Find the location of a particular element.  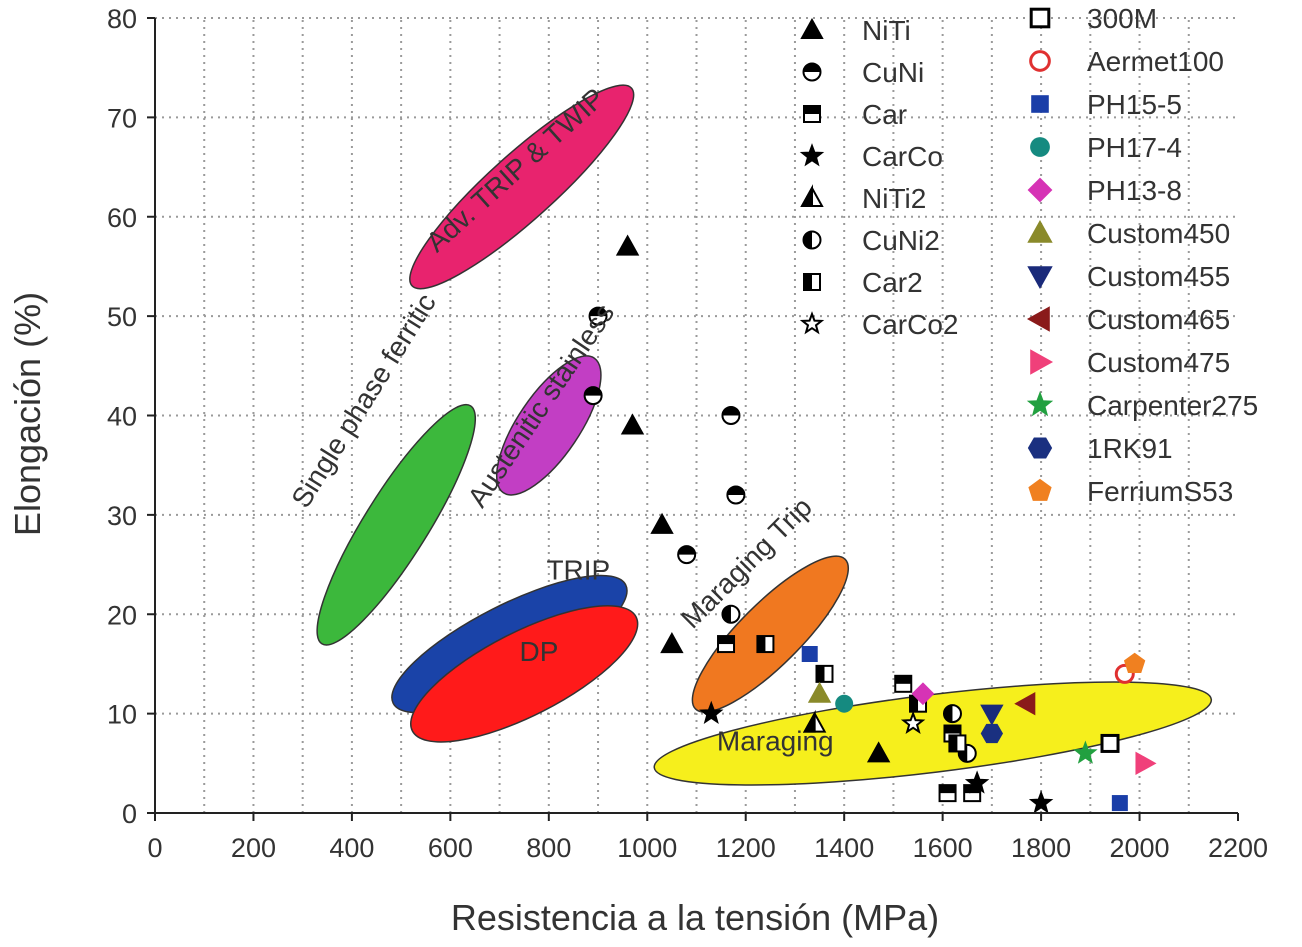

legend-label: NiTi2 is located at coordinates (894, 198).